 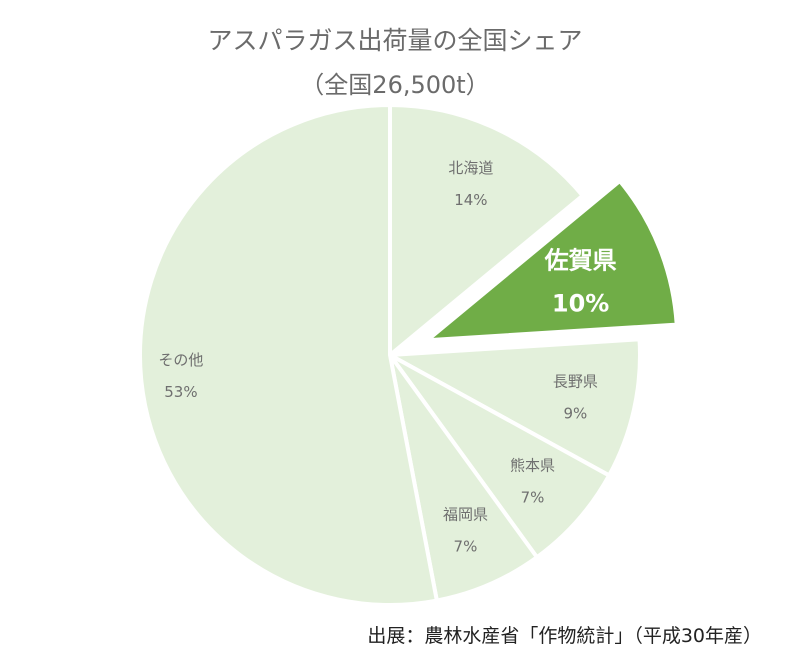 I want to click on slice-label: 熊本県, so click(x=532, y=466).